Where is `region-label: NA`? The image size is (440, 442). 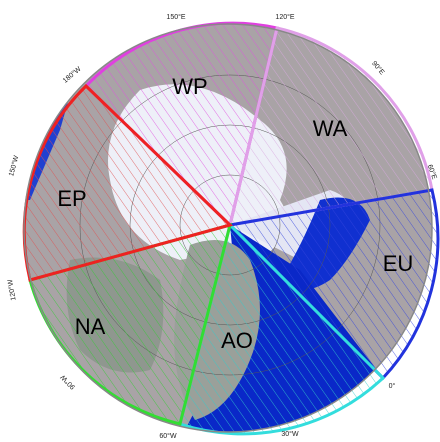 region-label: NA is located at coordinates (90, 326).